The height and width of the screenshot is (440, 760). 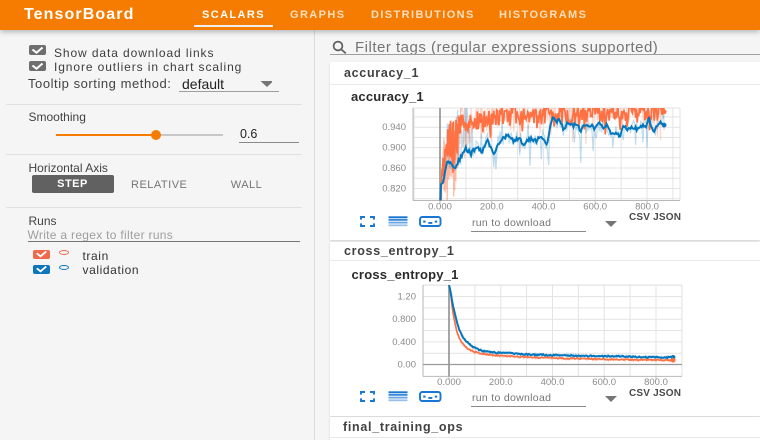 I want to click on svg-text: 1.20, so click(x=407, y=297).